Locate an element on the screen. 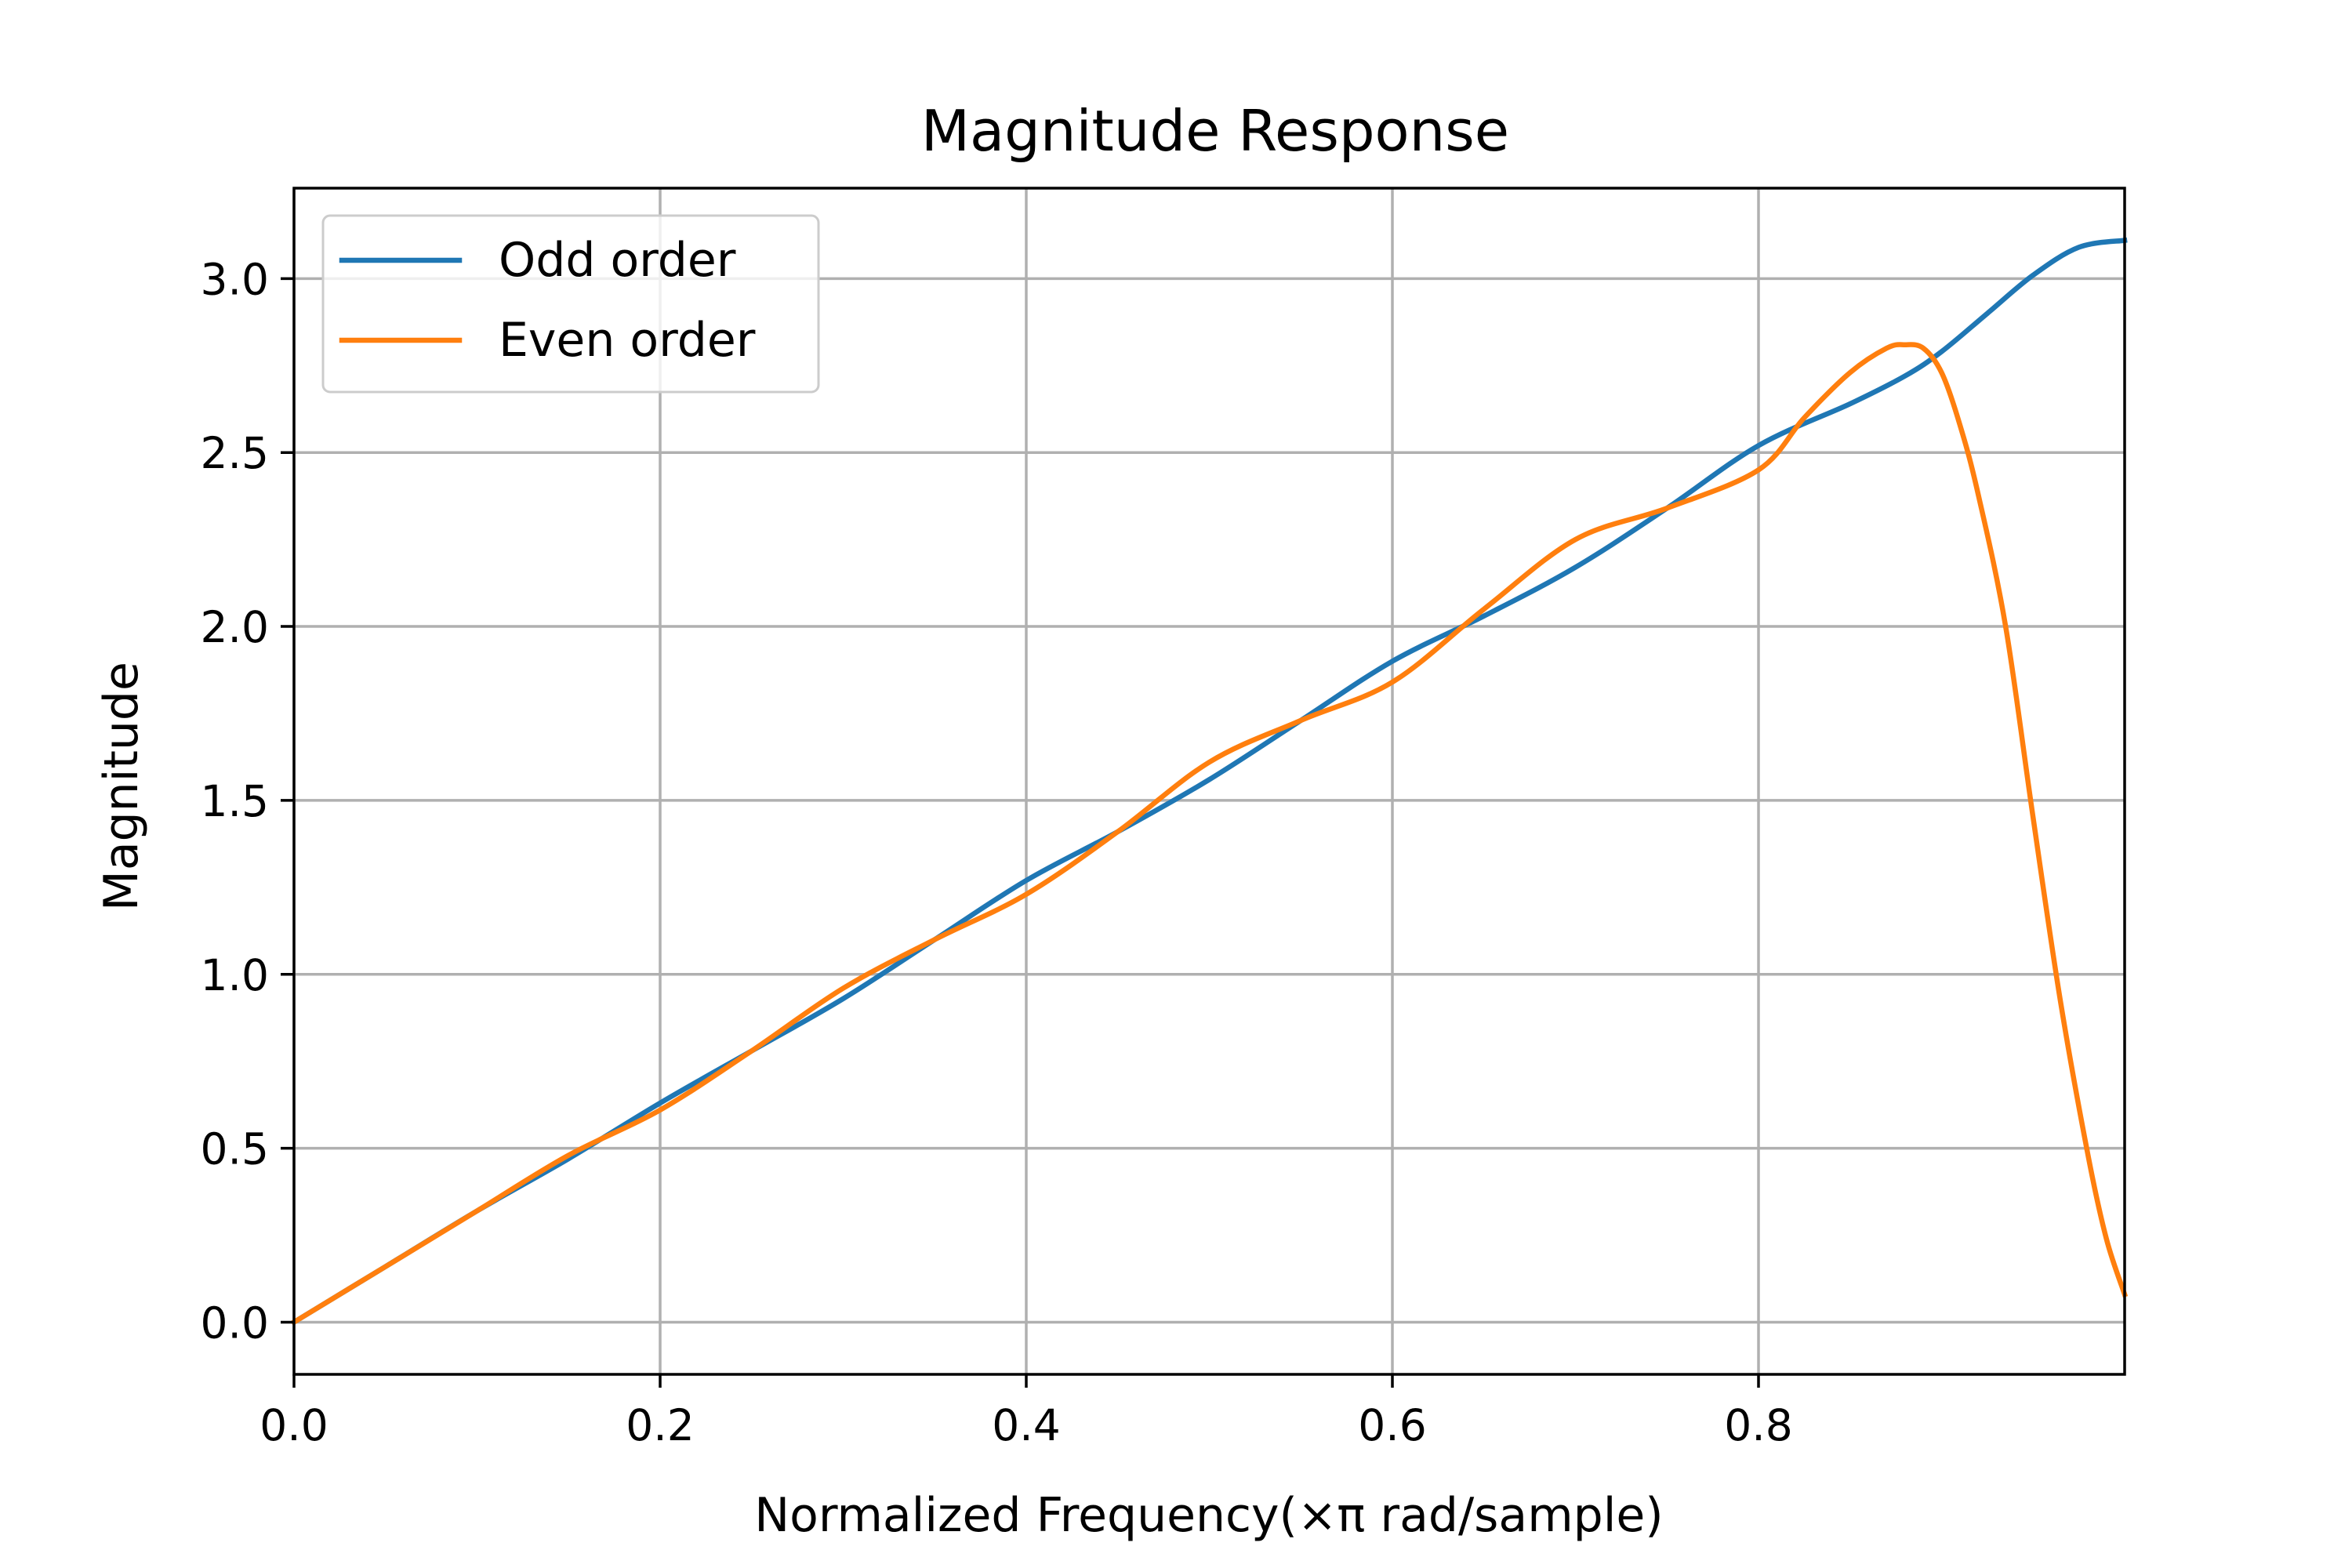 The image size is (2352, 1568). y-axis-ticks: 0.0 0.5 1.0 1.5 2.0 2.5 3.0 is located at coordinates (248, 801).